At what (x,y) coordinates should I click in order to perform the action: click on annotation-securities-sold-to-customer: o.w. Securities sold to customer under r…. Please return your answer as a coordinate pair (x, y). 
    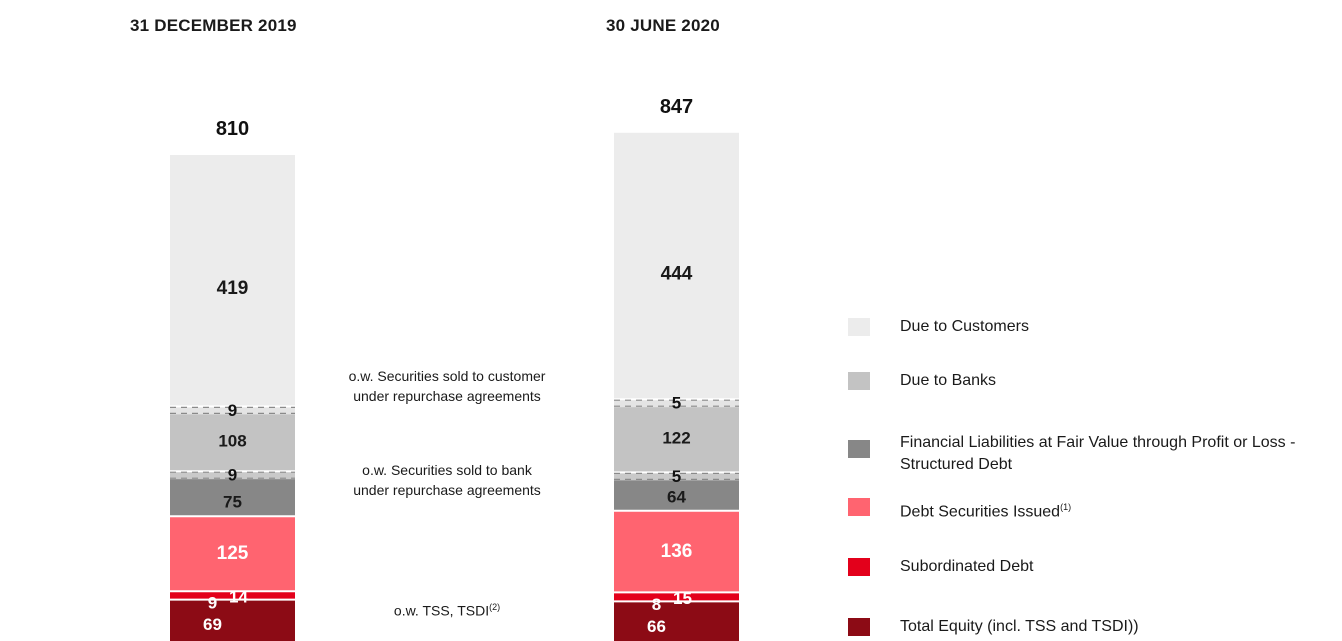
    Looking at the image, I should click on (447, 386).